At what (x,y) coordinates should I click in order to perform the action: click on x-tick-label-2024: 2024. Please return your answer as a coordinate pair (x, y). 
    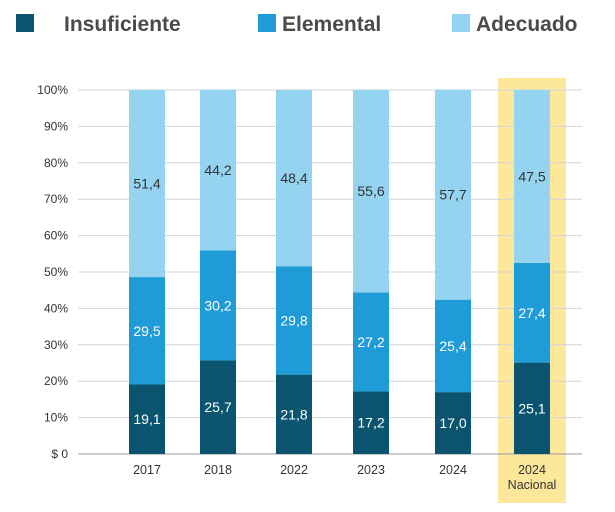
    Looking at the image, I should click on (453, 470).